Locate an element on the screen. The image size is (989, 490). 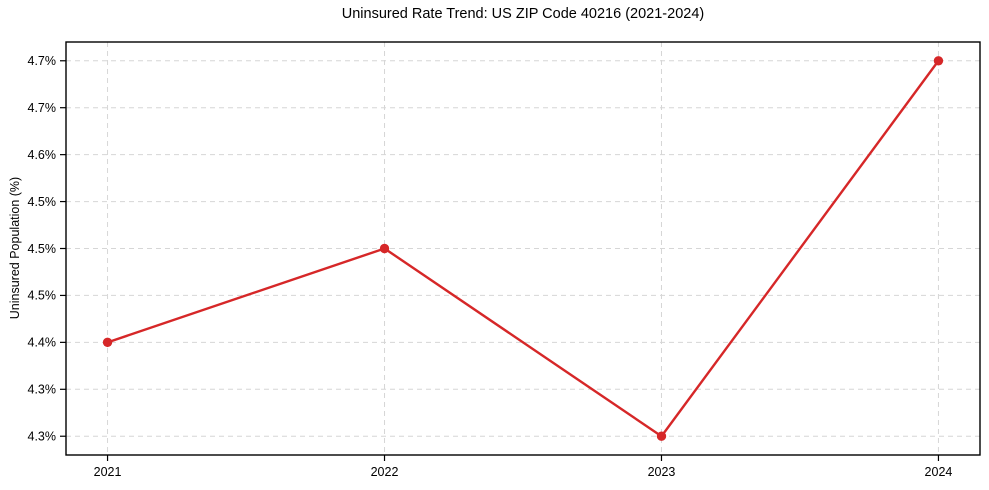
y-axis-title: Uninsured Population (%) is located at coordinates (15, 248).